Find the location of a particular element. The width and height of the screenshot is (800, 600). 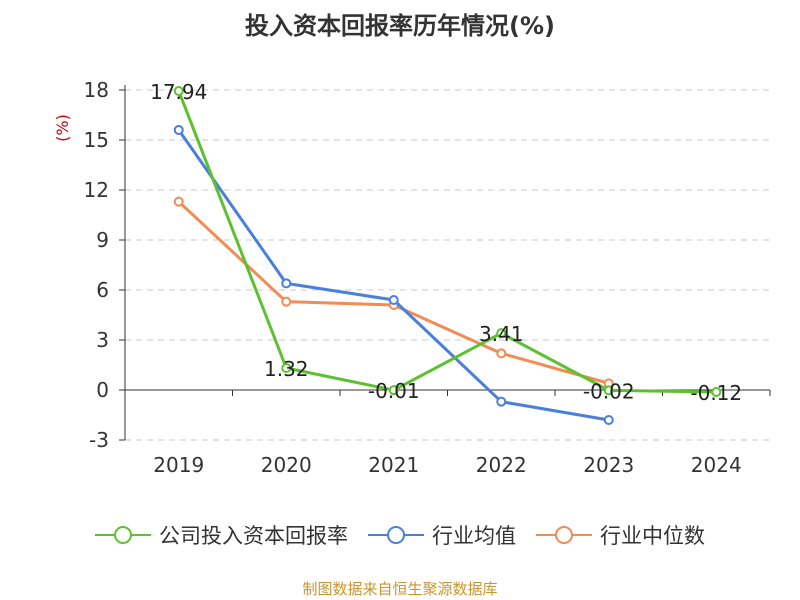

data-label: -0.02 is located at coordinates (609, 391).